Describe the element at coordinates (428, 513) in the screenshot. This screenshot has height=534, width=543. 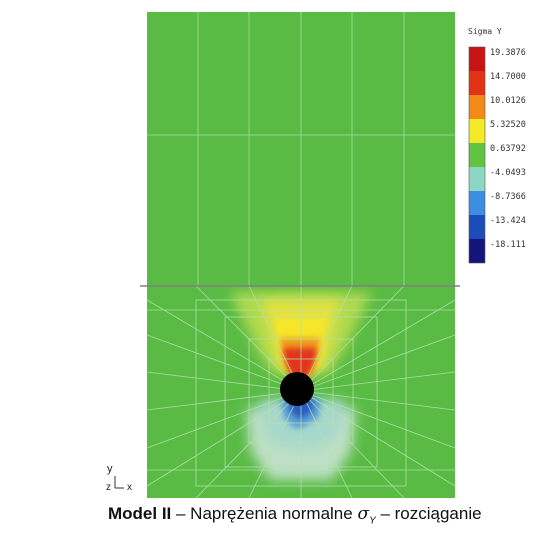
I see `caption-text-end: – rozciąganie` at that location.